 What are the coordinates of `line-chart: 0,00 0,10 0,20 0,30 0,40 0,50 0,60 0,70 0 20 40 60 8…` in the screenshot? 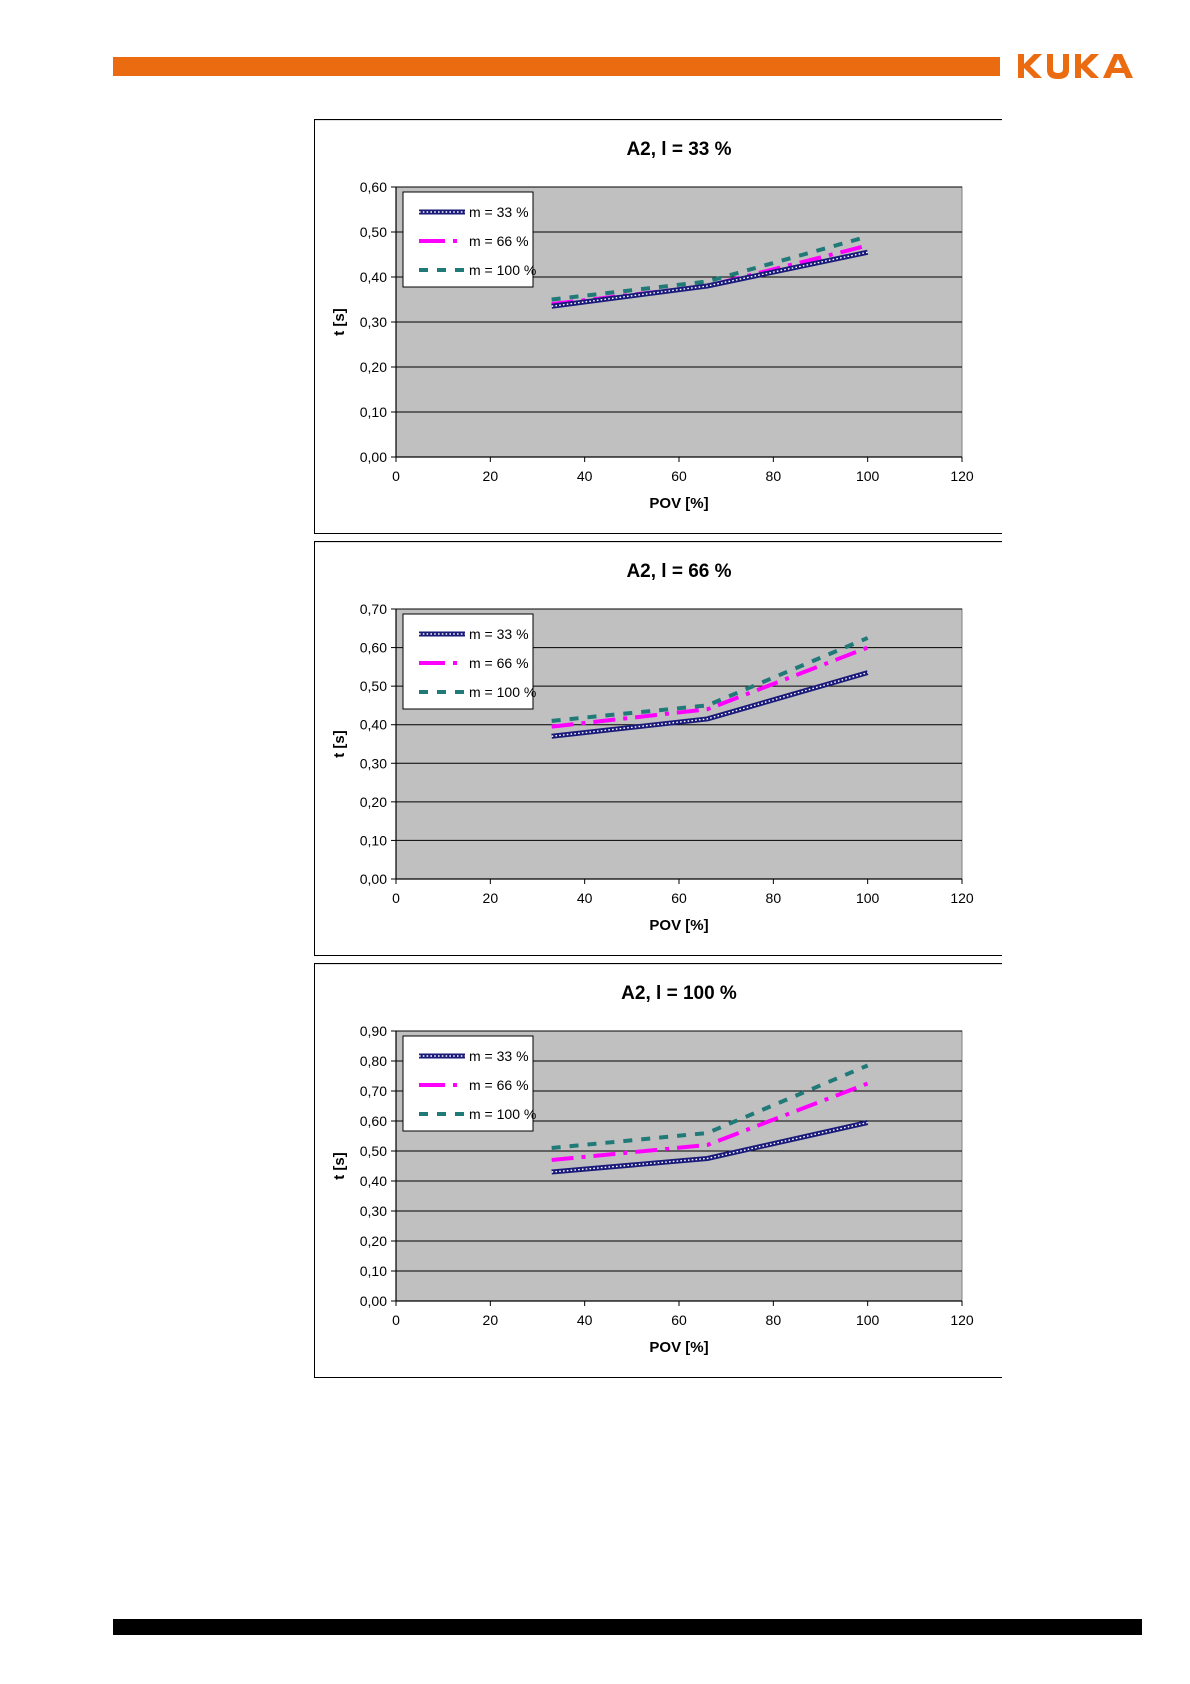 It's located at (658, 748).